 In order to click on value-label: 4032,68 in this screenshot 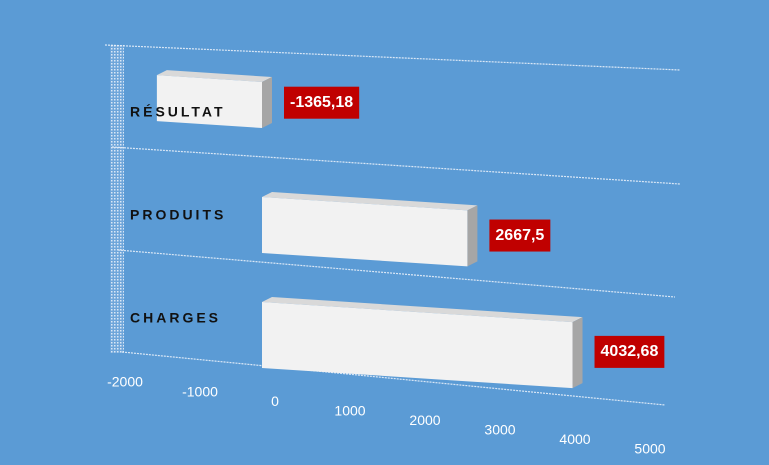, I will do `click(630, 351)`.